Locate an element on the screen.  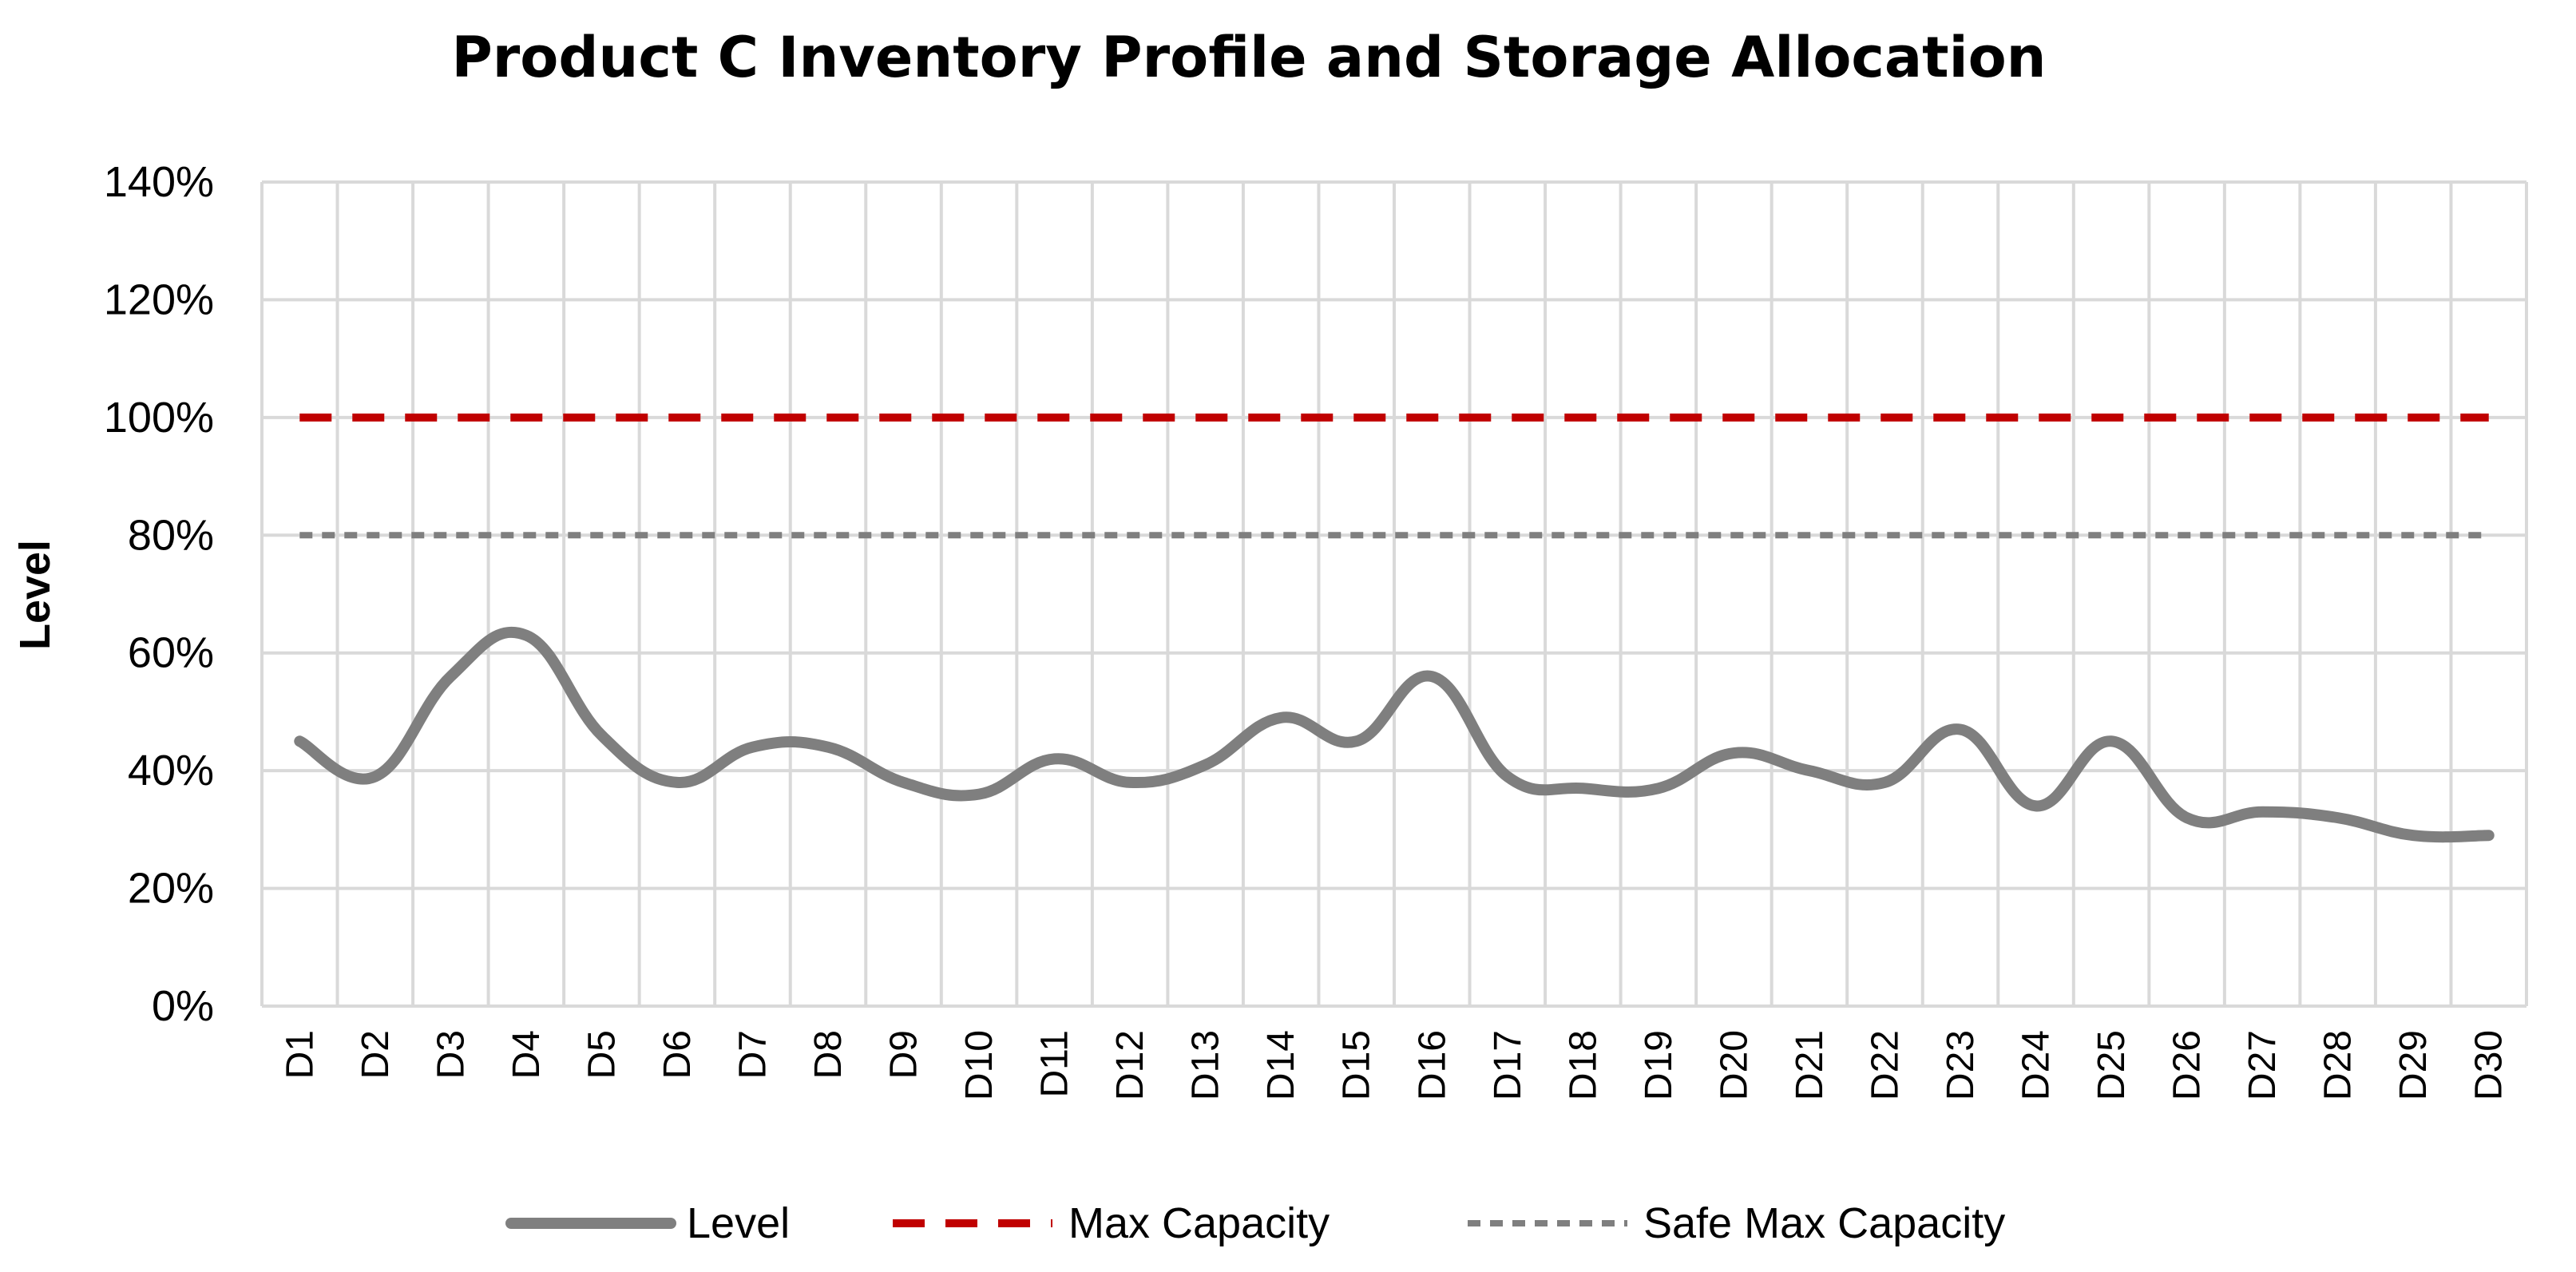
legend: Level Max Capacity Safe Max Capacity is located at coordinates (1255, 1223).